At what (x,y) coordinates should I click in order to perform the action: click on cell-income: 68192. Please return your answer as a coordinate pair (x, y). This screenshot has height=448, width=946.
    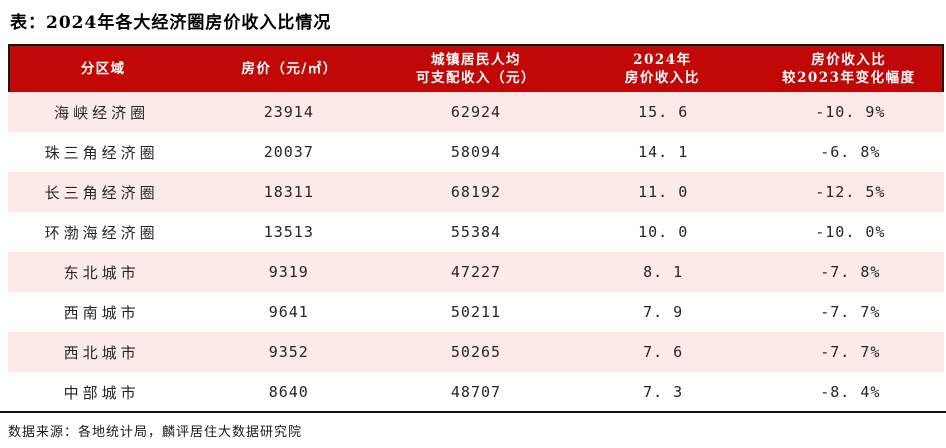
    Looking at the image, I should click on (476, 192).